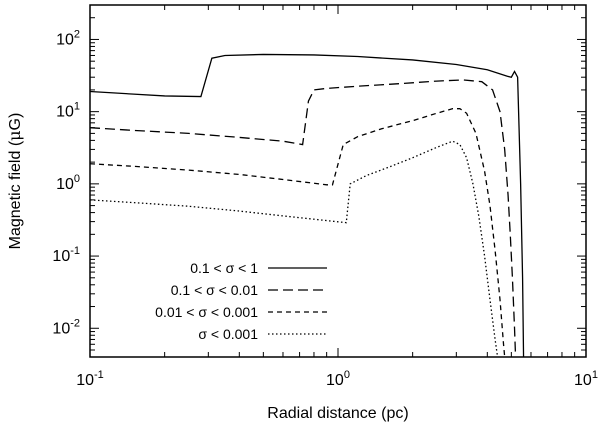  What do you see at coordinates (214, 290) in the screenshot?
I see `legend-label-2: 0.1 < σ < 0.01` at bounding box center [214, 290].